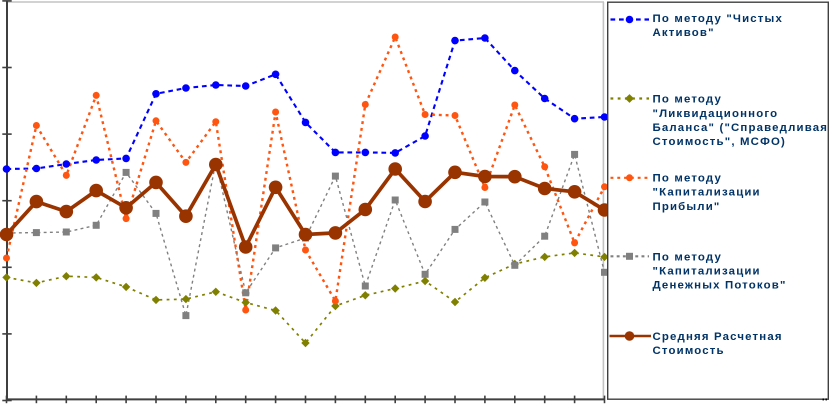  What do you see at coordinates (720, 286) in the screenshot?
I see `svg-text: Денежных Потоков"` at bounding box center [720, 286].